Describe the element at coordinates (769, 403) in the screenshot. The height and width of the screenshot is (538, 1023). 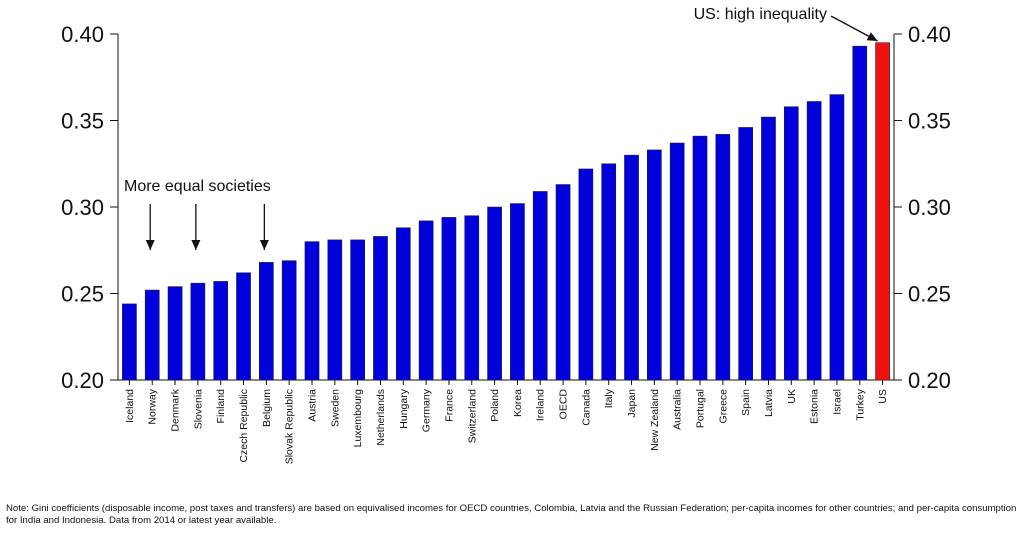
I see `category-label: Latvia` at that location.